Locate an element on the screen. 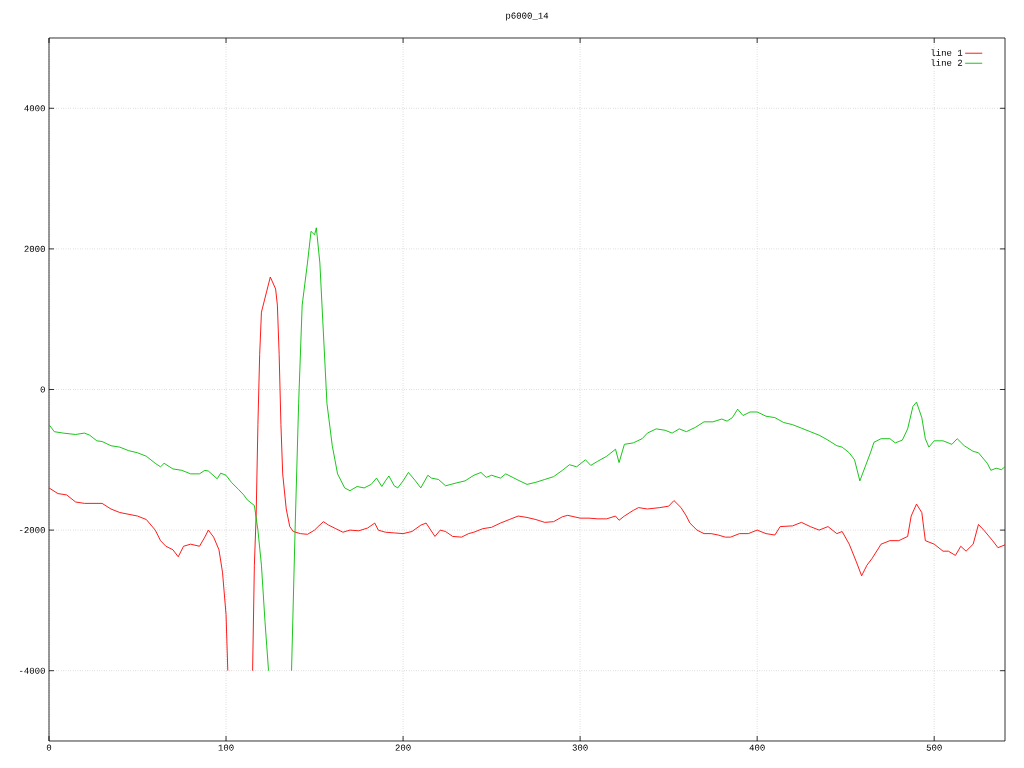  chart-title: p6000_14 is located at coordinates (527, 16).